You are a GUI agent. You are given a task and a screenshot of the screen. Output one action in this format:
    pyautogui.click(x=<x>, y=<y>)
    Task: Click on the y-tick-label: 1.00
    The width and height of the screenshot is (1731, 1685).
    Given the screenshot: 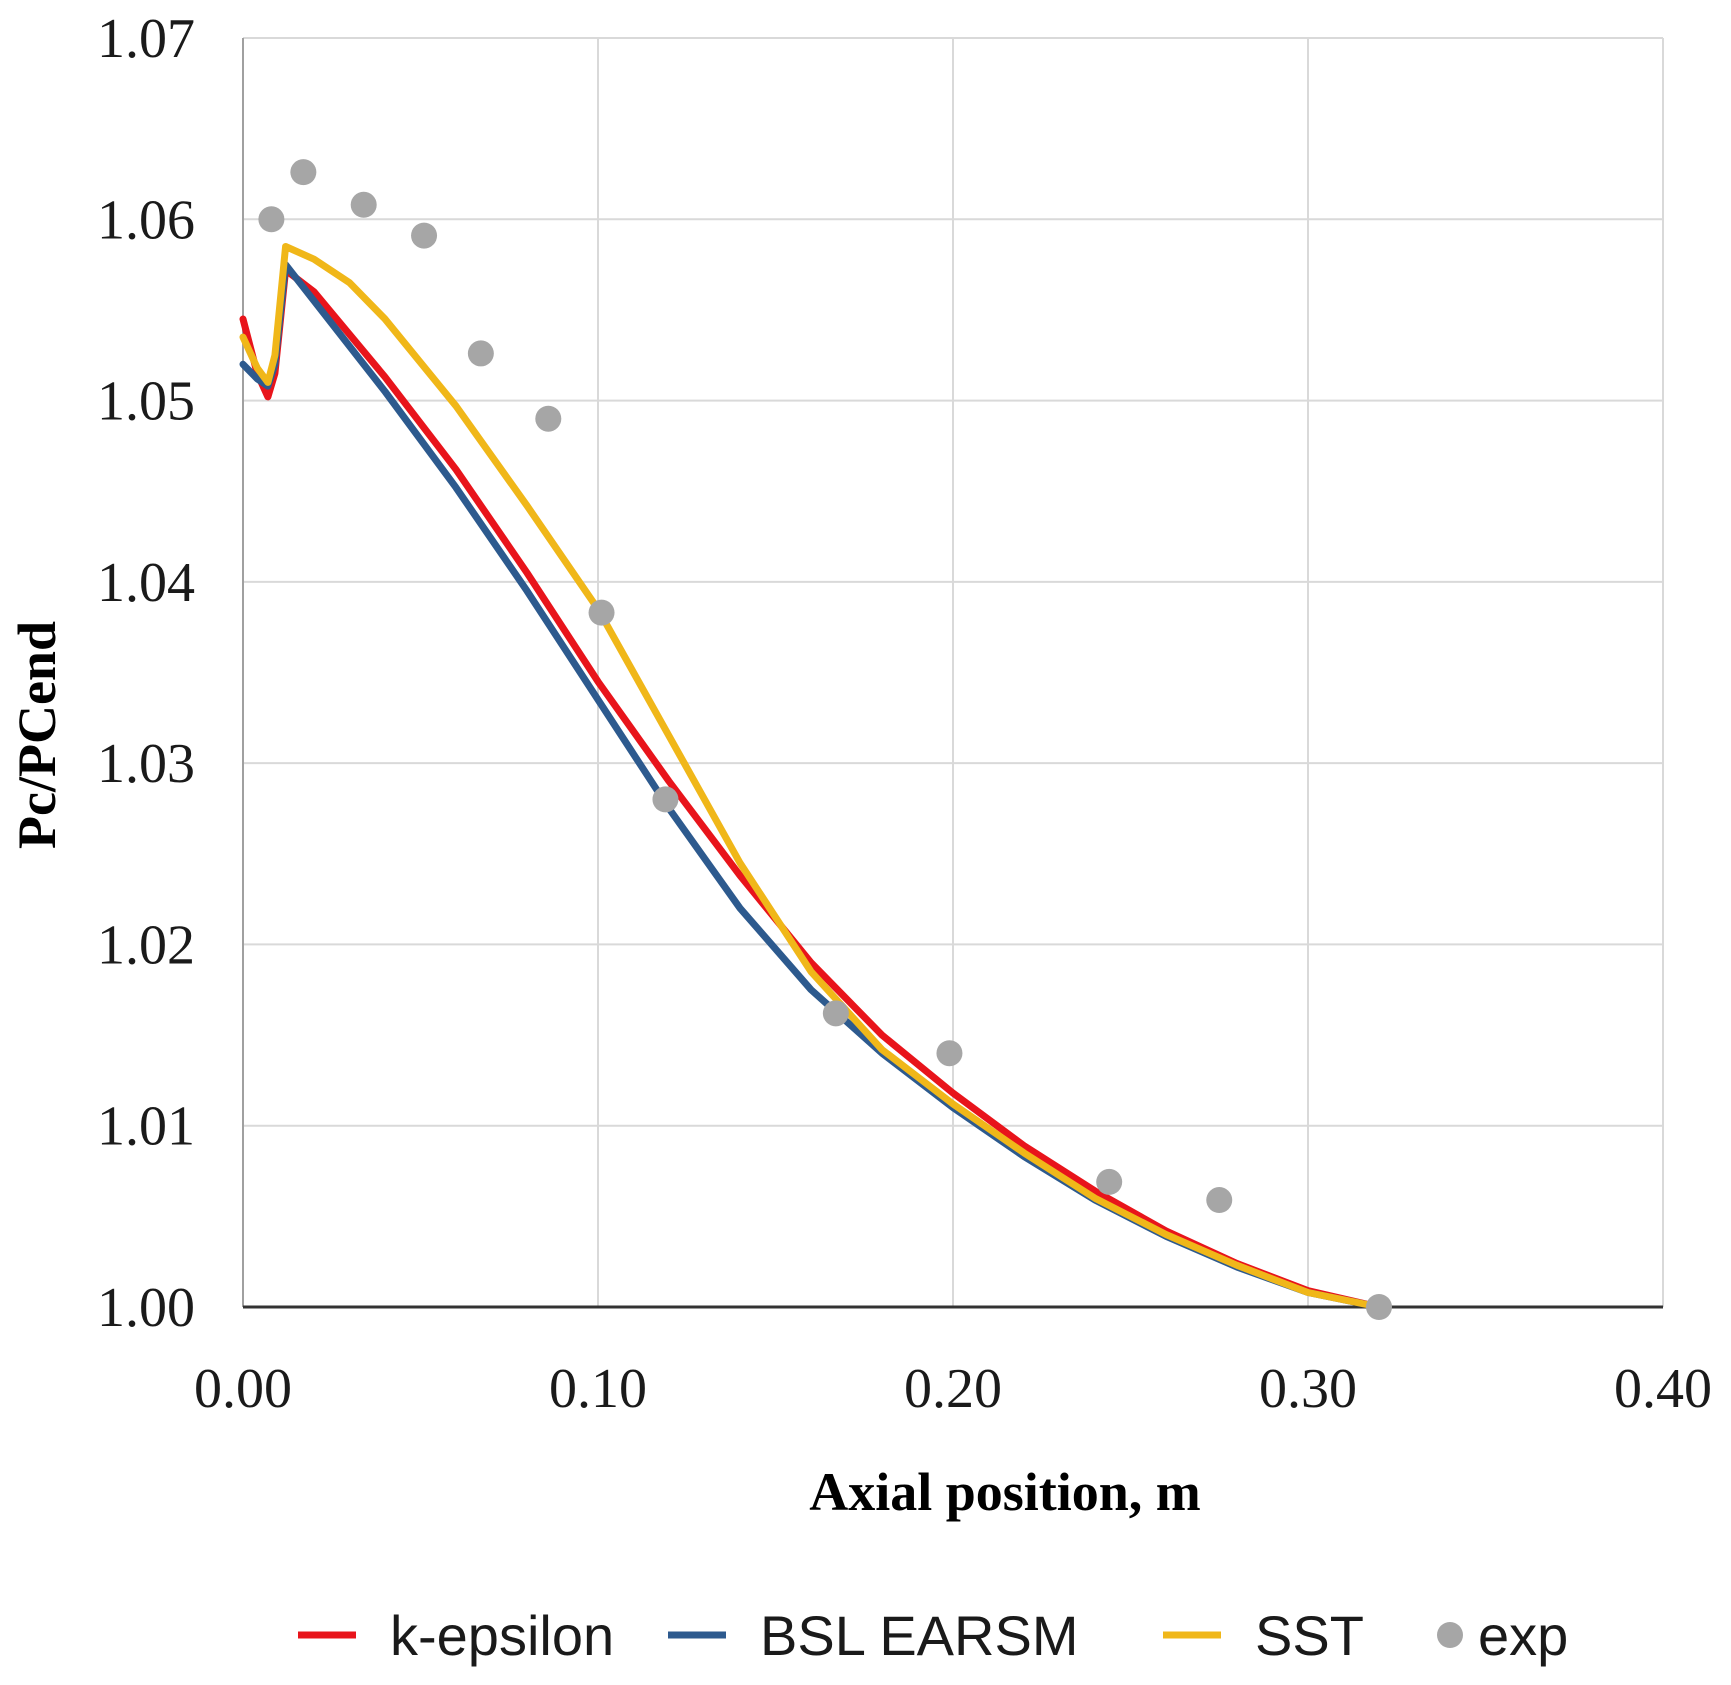 What is the action you would take?
    pyautogui.click(x=146, y=1308)
    